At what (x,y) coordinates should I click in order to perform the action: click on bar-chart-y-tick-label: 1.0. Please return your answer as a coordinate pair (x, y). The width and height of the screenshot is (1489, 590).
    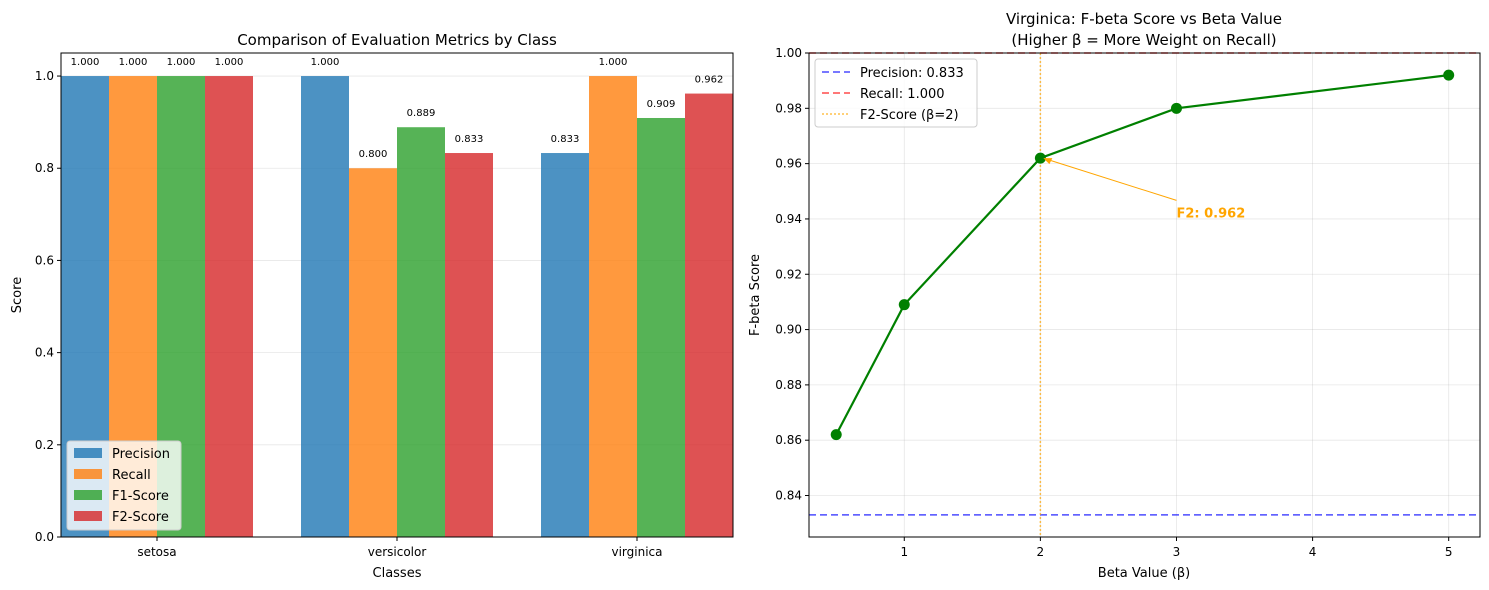
    Looking at the image, I should click on (44, 76).